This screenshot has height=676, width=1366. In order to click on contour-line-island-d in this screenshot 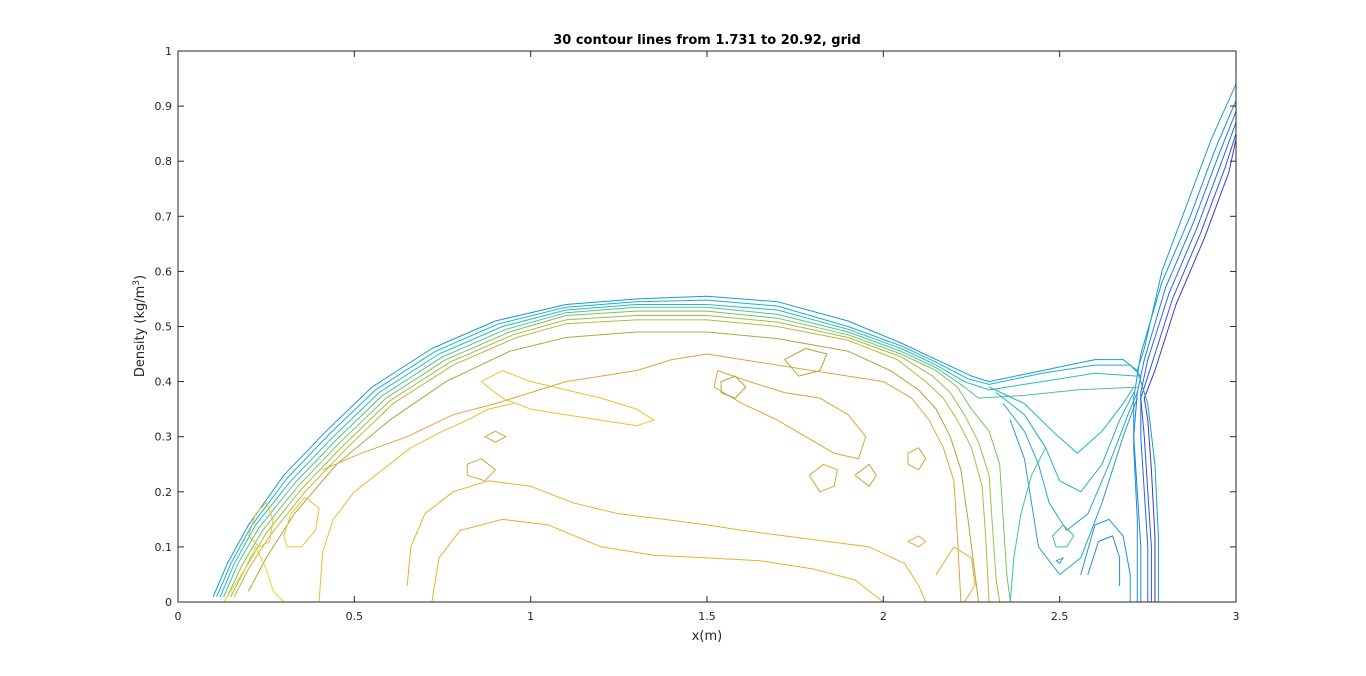, I will do `click(865, 475)`.